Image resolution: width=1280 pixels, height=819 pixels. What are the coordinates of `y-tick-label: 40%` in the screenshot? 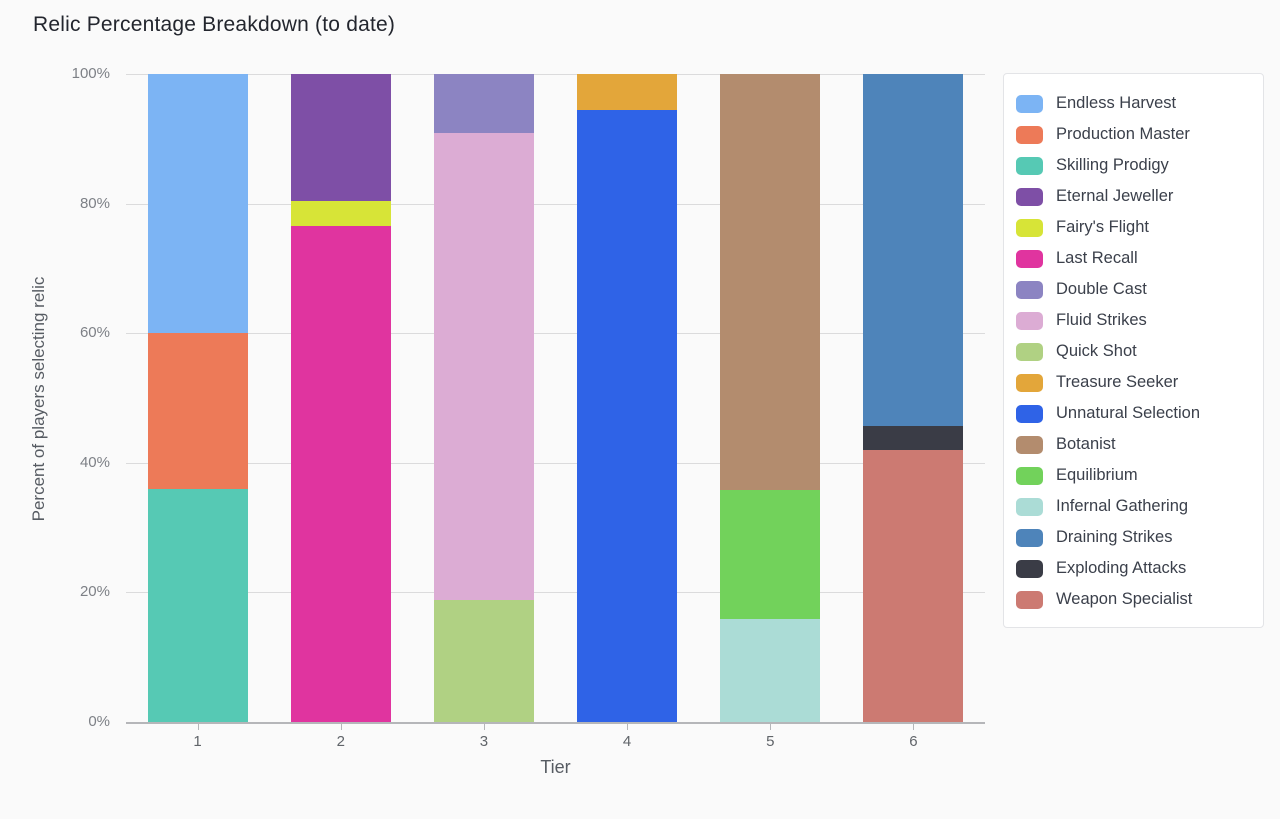 It's located at (94, 462).